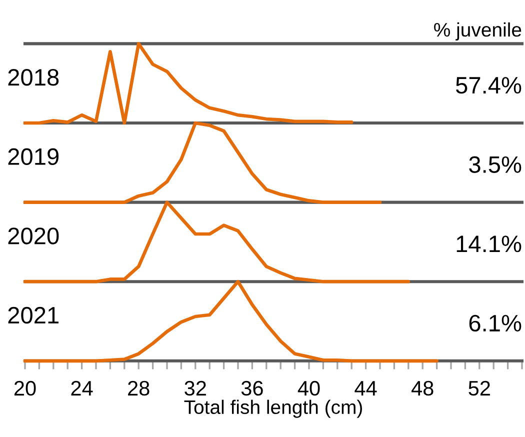  I want to click on x-axis-title: Total fish length (cm), so click(273, 409).